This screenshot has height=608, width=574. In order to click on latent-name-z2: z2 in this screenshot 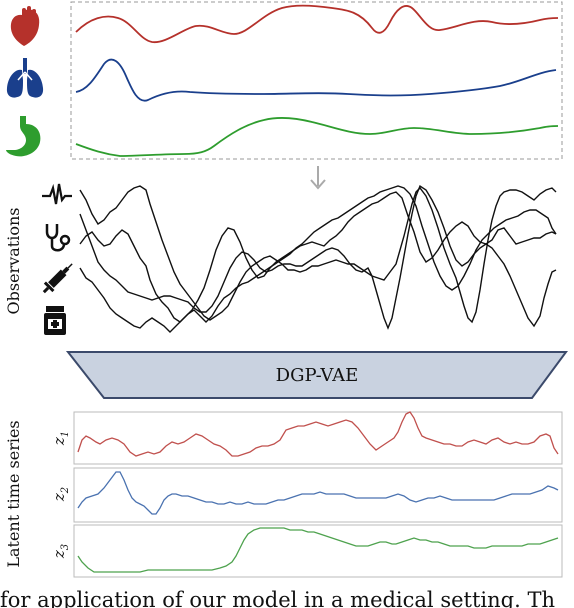, I will do `click(60, 494)`.